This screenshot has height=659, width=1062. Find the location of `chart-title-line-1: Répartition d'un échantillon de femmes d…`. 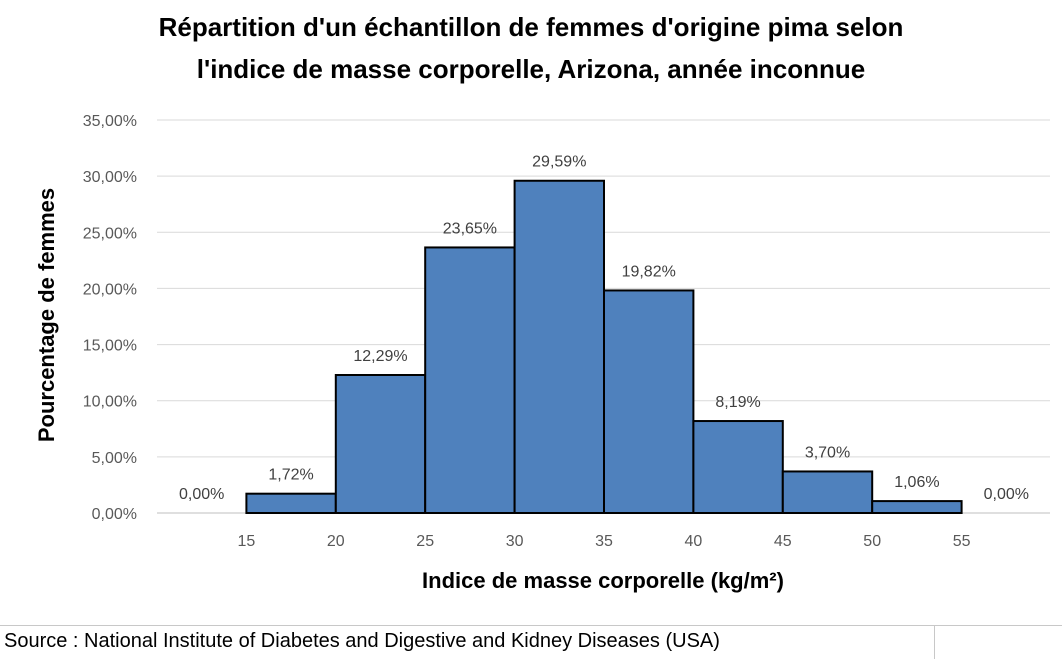

chart-title-line-1: Répartition d'un échantillon de femmes d… is located at coordinates (531, 27).